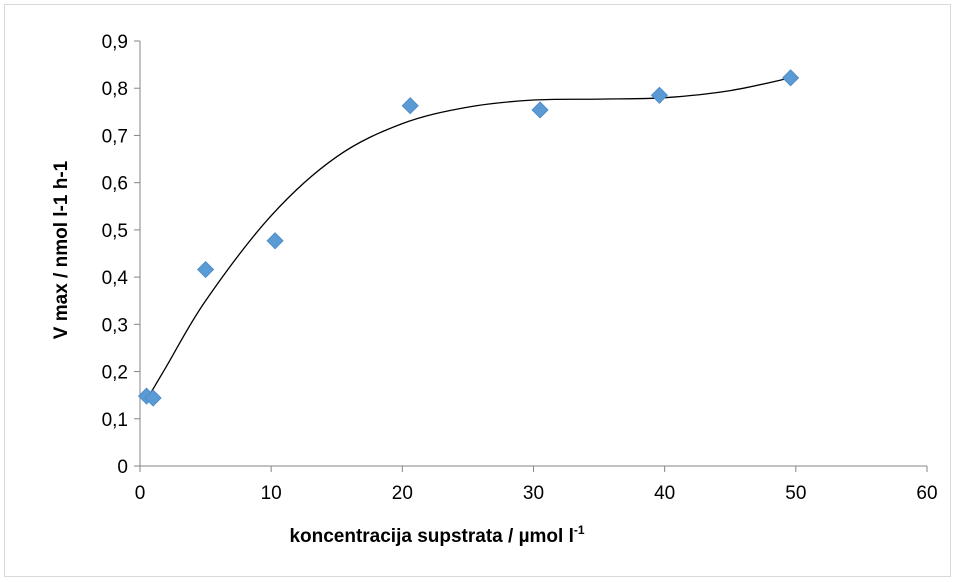 Image resolution: width=957 pixels, height=582 pixels. What do you see at coordinates (115, 325) in the screenshot?
I see `y-tick-label: 0,3` at bounding box center [115, 325].